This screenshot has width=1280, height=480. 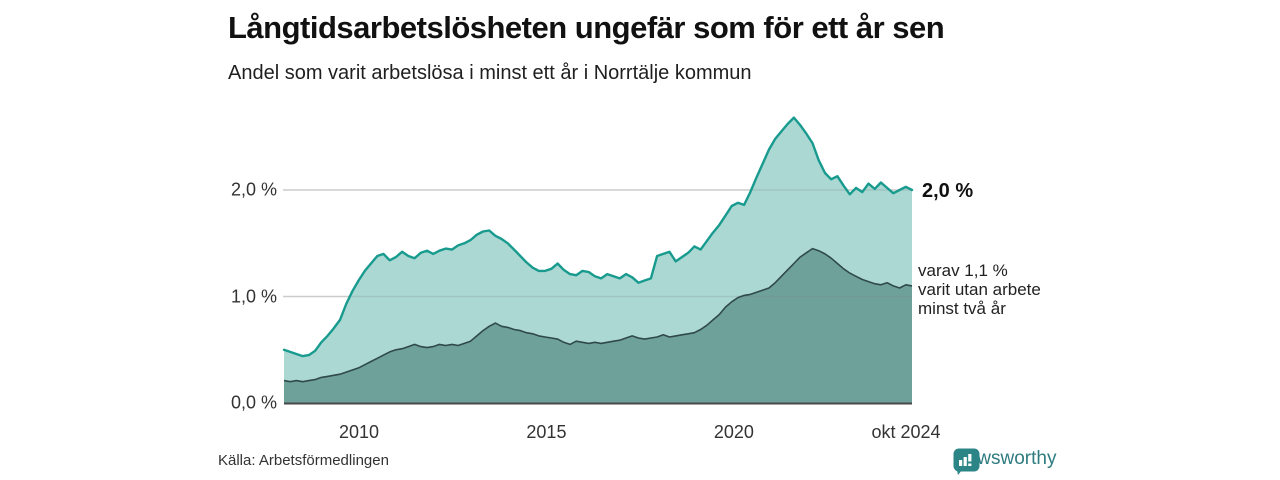 What do you see at coordinates (963, 270) in the screenshot?
I see `annotation-line: varav 1,1 %` at bounding box center [963, 270].